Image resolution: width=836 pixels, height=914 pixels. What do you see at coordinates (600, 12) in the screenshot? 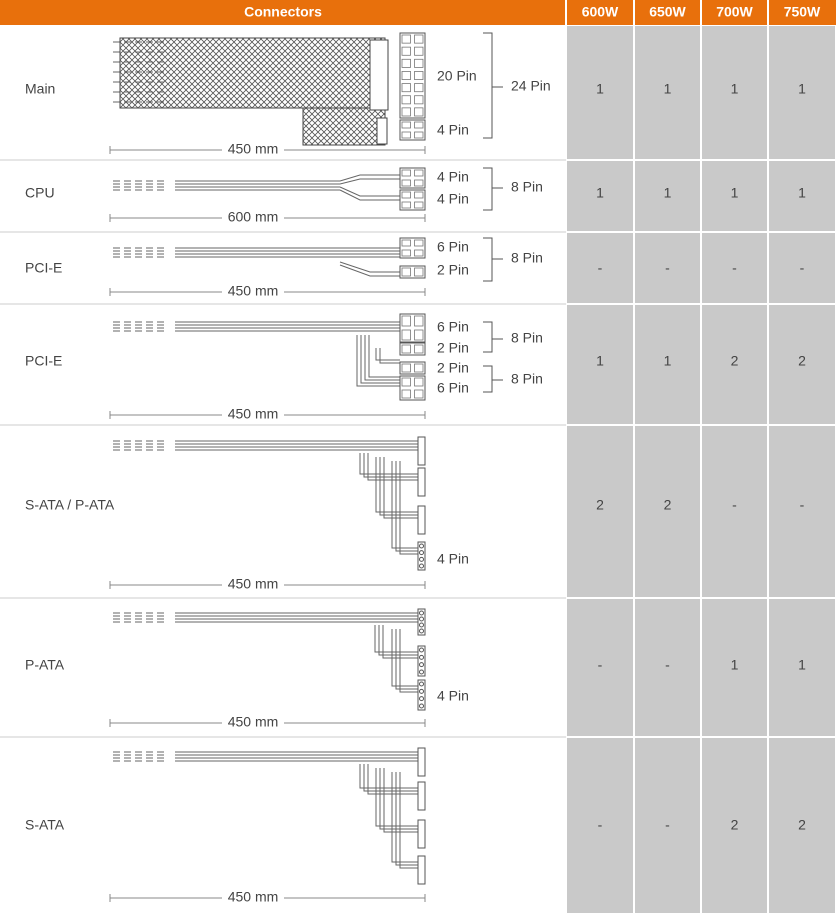
I see `header-cell: 600W` at bounding box center [600, 12].